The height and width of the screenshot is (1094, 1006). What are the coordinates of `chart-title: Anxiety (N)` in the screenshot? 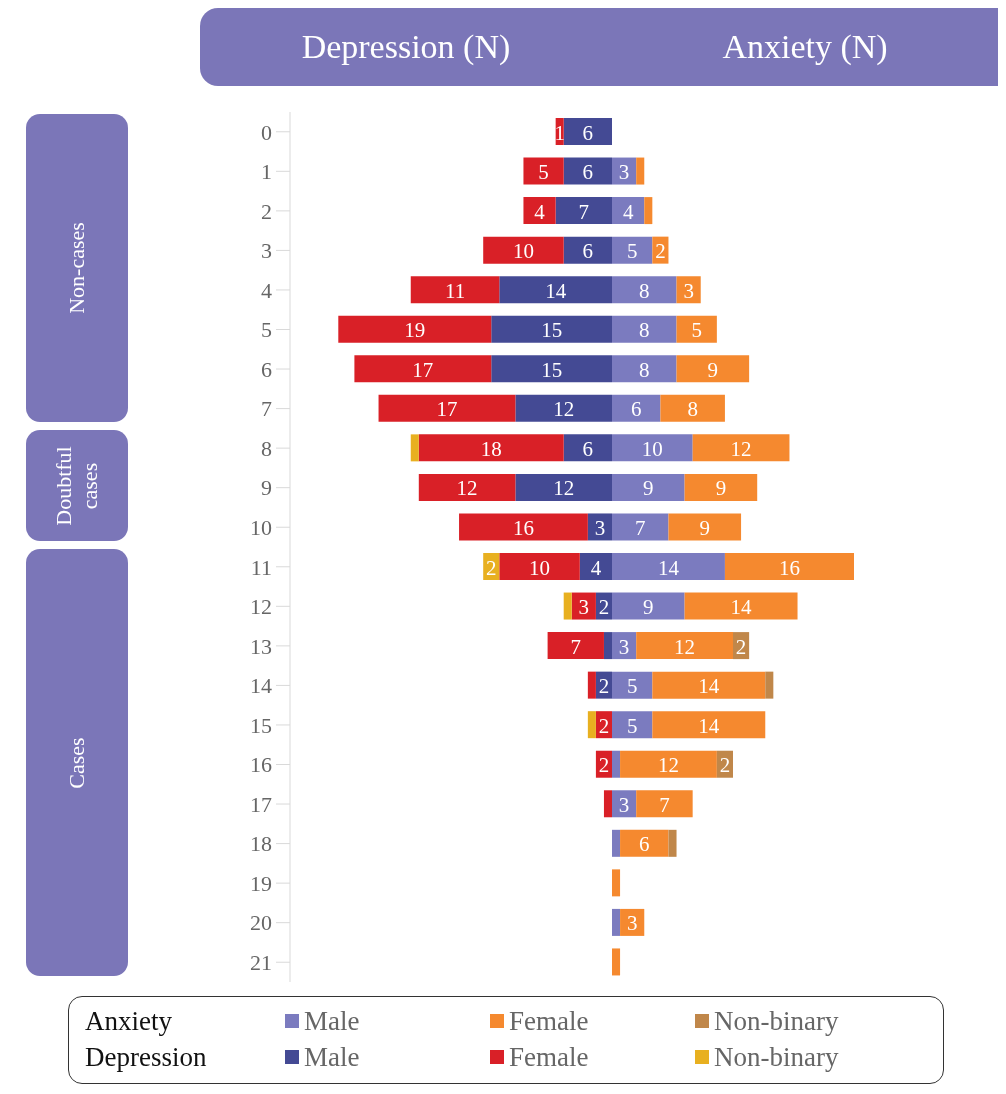 It's located at (805, 47).